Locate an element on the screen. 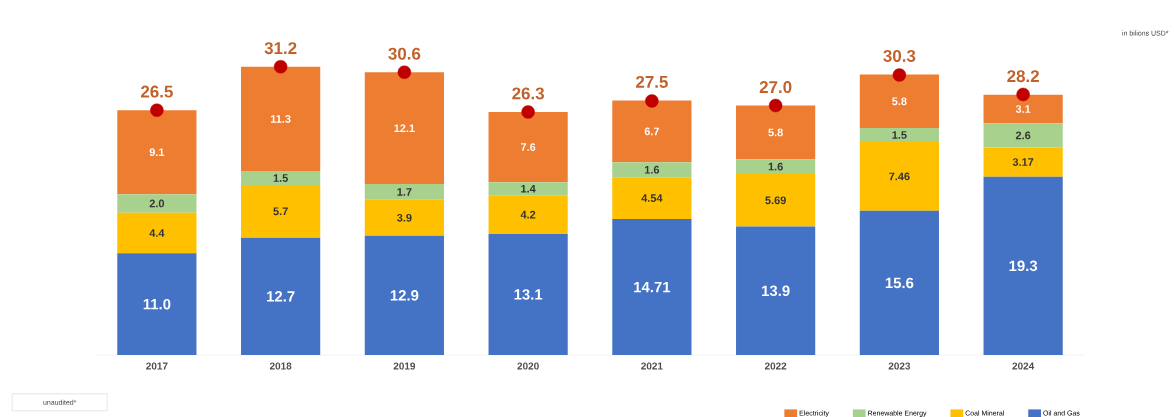 The image size is (1174, 417). data-label: 15.6 is located at coordinates (899, 283).